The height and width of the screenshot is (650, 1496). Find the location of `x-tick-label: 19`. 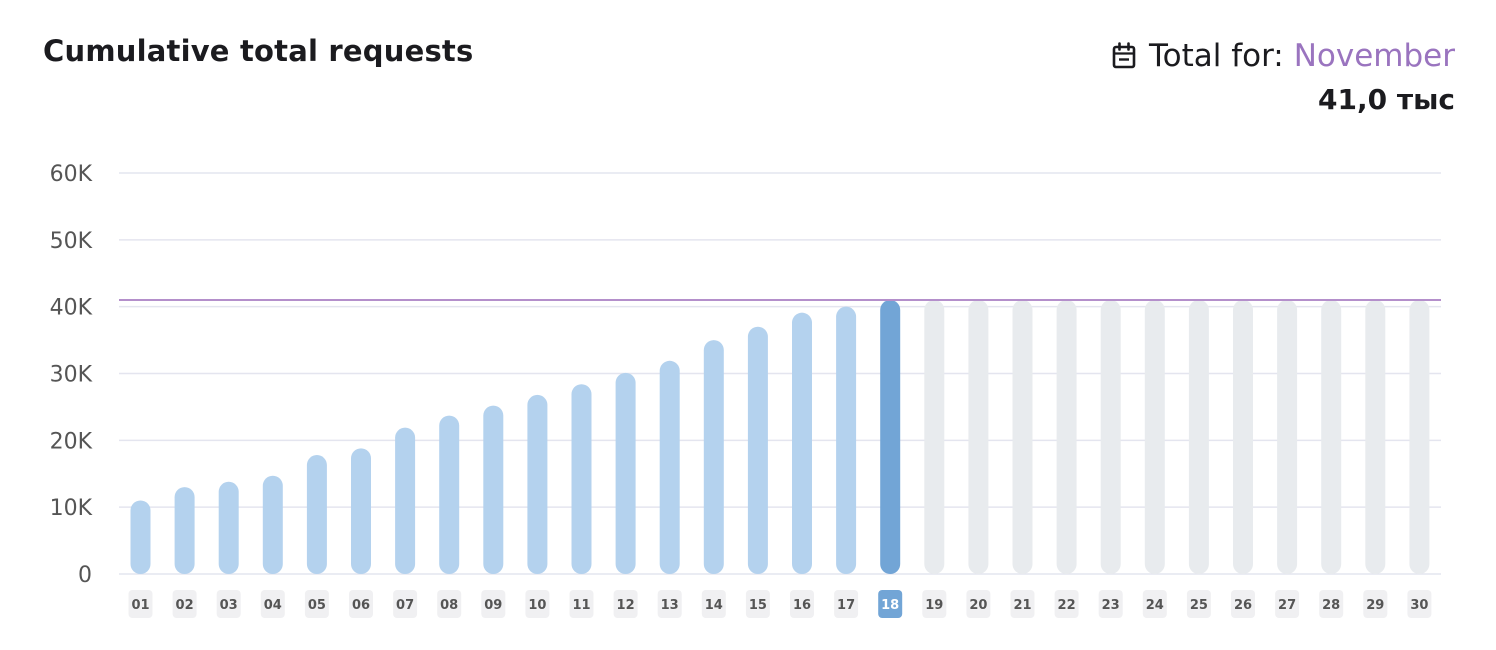

x-tick-label: 19 is located at coordinates (934, 605).